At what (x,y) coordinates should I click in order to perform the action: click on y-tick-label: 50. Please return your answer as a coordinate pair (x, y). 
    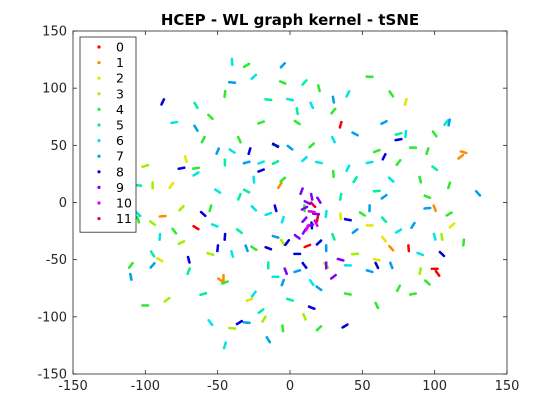
    Looking at the image, I should click on (58, 146).